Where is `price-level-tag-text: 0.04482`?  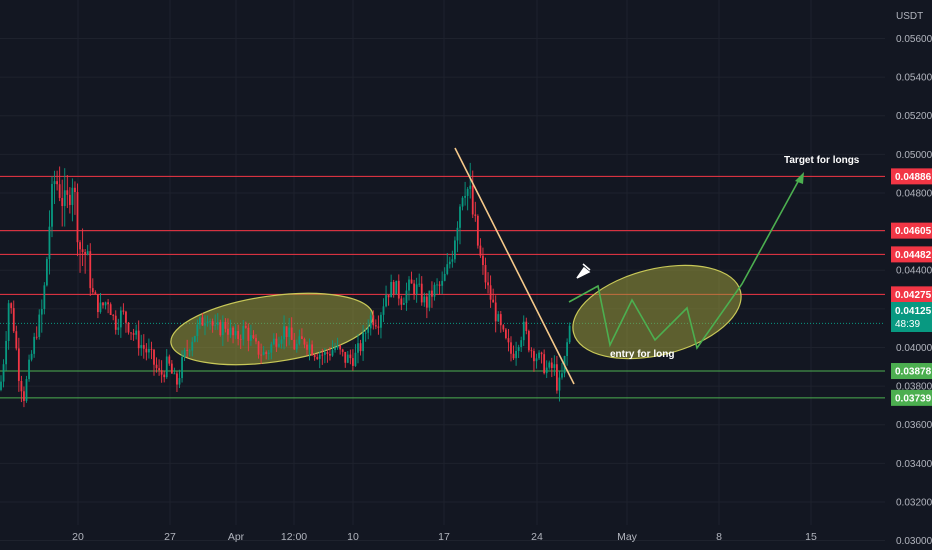 price-level-tag-text: 0.04482 is located at coordinates (913, 255).